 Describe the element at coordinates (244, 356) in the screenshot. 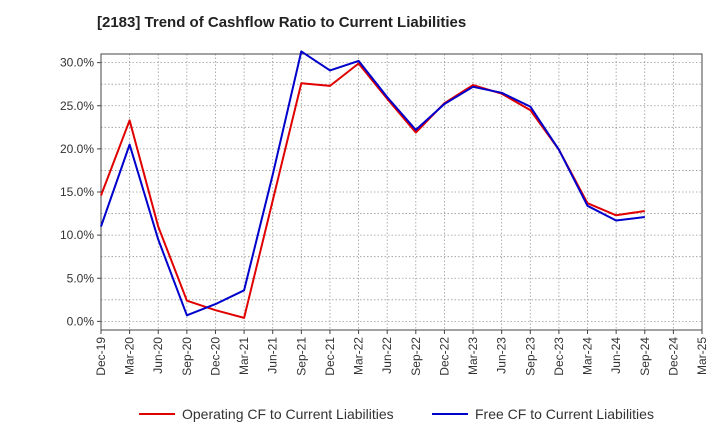

I see `x-tick-label: Mar-21` at that location.